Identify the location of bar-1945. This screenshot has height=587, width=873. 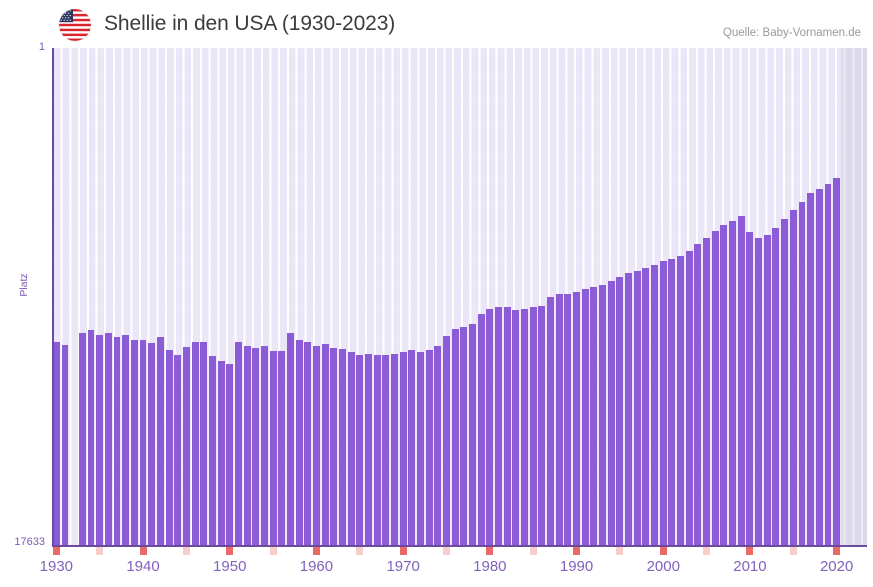
(186, 446).